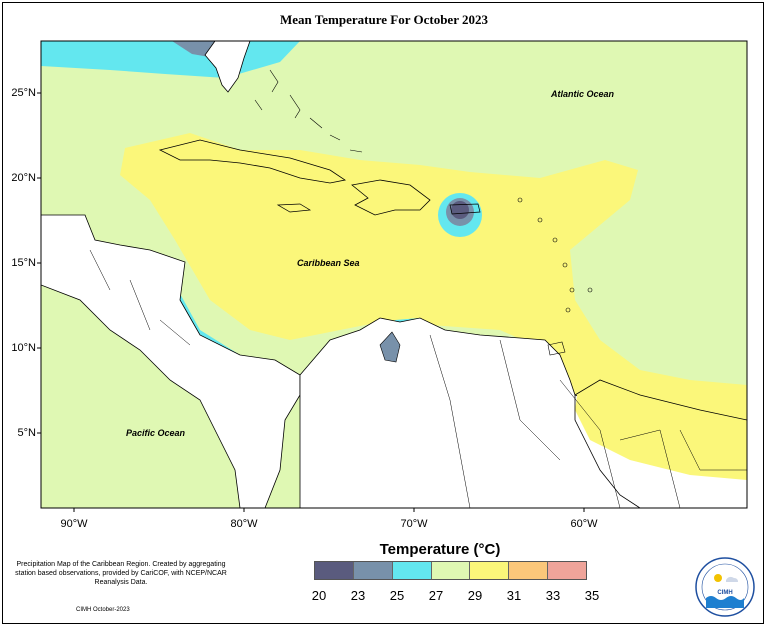 The width and height of the screenshot is (768, 628). I want to click on lat-label-20n: 20°N, so click(23, 178).